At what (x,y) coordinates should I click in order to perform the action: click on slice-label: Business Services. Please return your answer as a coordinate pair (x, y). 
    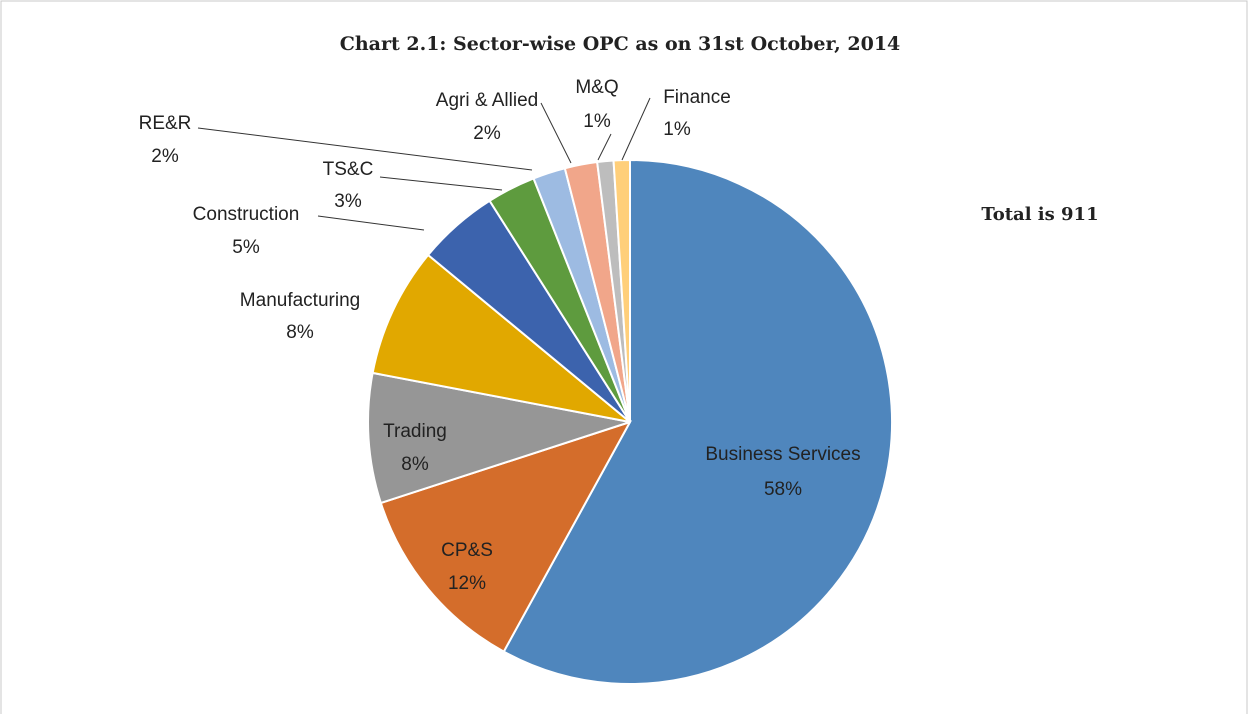
    Looking at the image, I should click on (782, 454).